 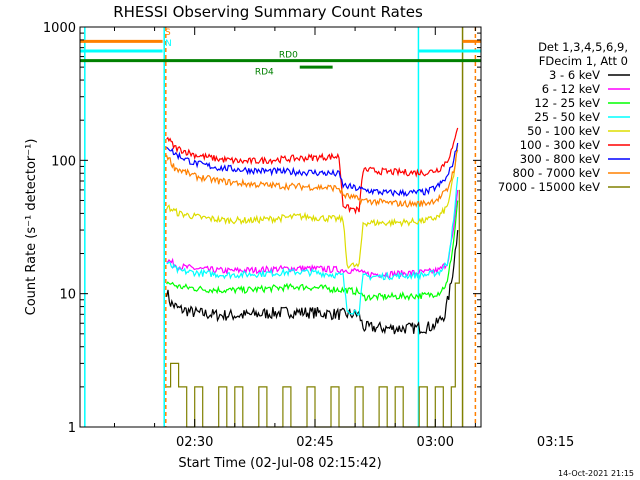 I want to click on series-line-100-300-kev, so click(x=312, y=171).